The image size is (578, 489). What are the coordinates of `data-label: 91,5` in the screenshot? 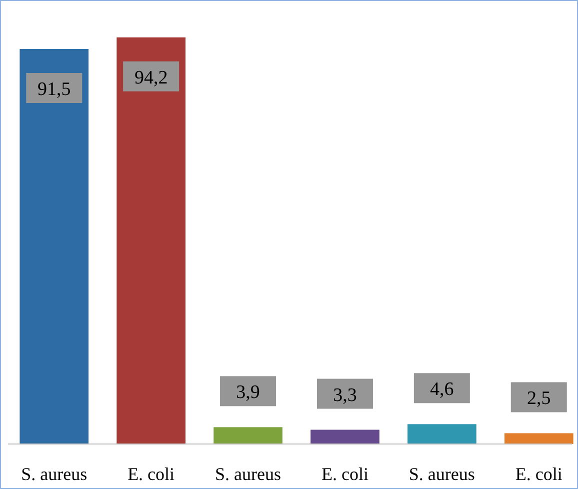 It's located at (54, 89).